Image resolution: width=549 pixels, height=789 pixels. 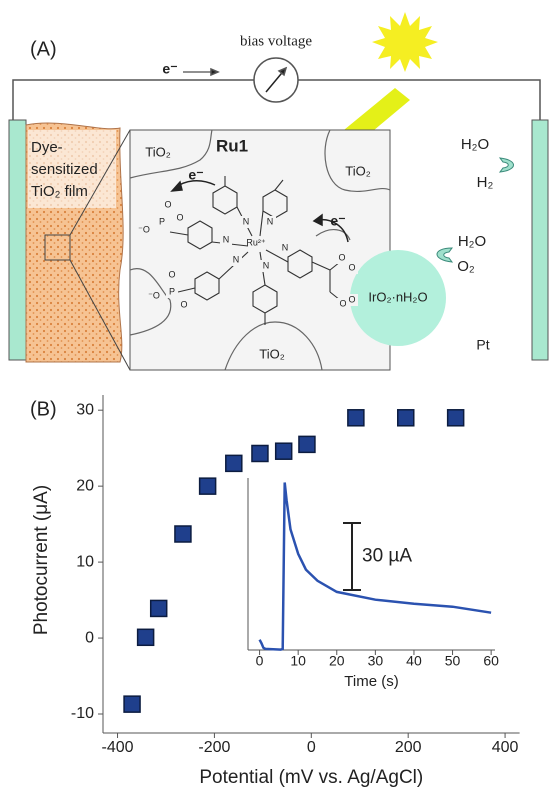 What do you see at coordinates (298, 661) in the screenshot?
I see `x-tick-label: 10` at bounding box center [298, 661].